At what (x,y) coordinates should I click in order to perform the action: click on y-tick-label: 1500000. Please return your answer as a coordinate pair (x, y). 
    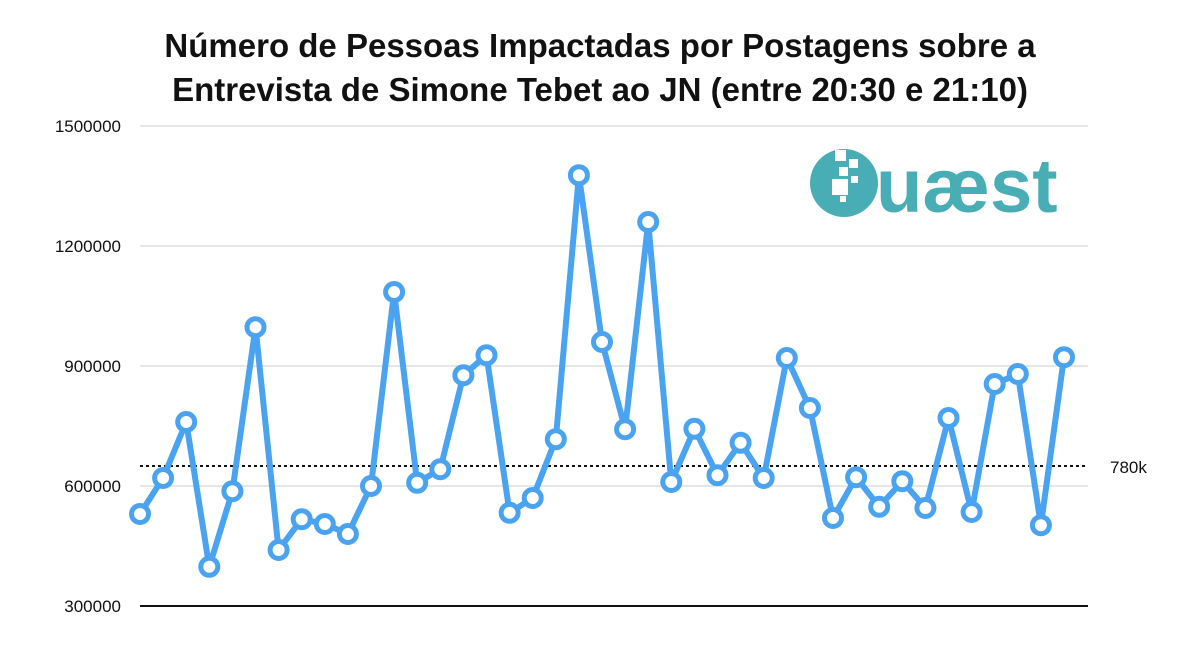
    Looking at the image, I should click on (88, 126).